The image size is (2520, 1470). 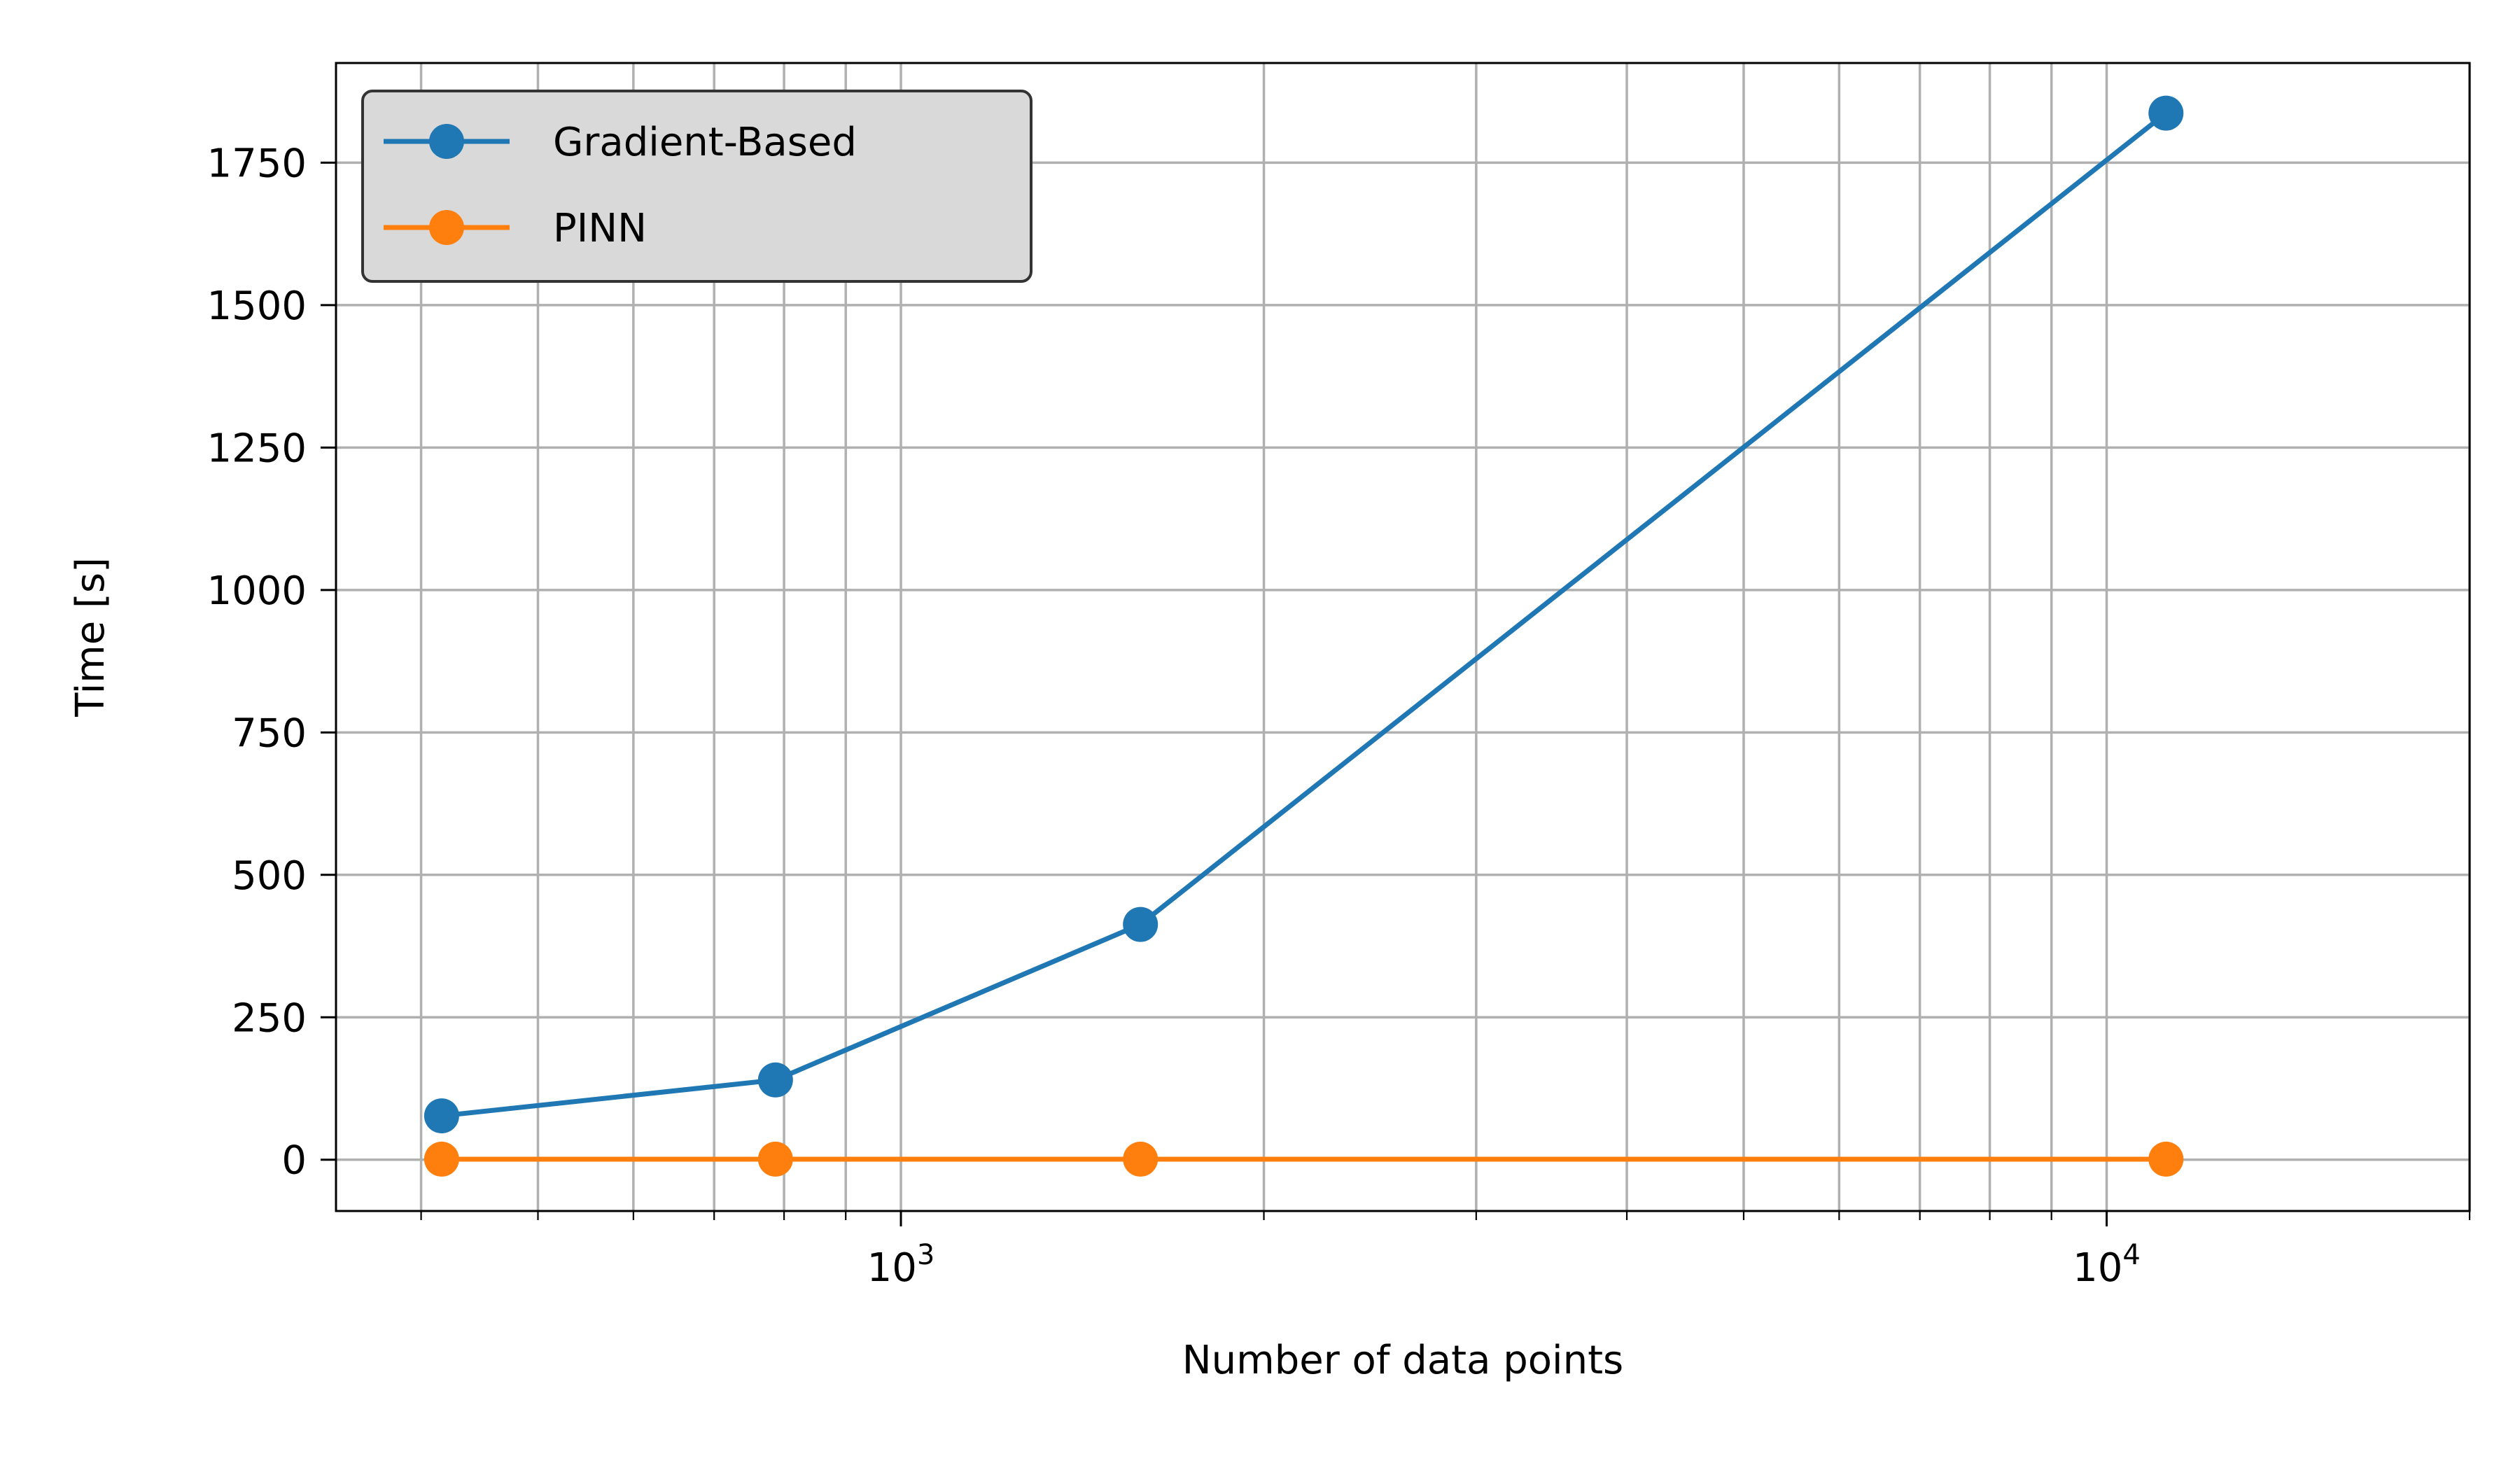 I want to click on series-pinn, so click(x=1304, y=1159).